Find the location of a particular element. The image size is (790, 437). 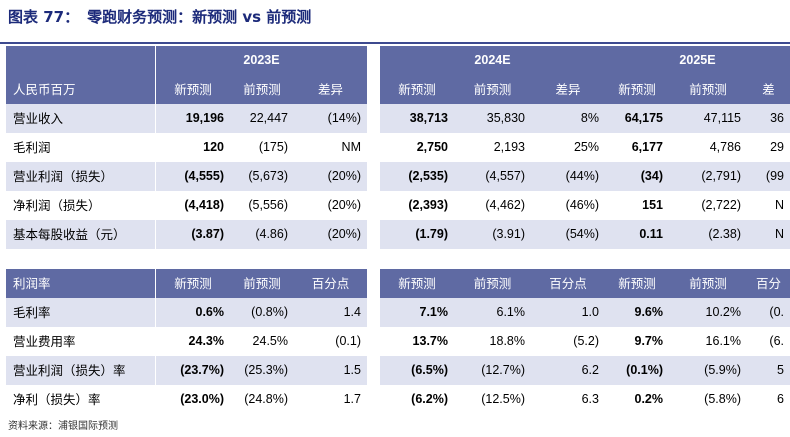

row-label: 净利（损失）率 is located at coordinates (80, 399).